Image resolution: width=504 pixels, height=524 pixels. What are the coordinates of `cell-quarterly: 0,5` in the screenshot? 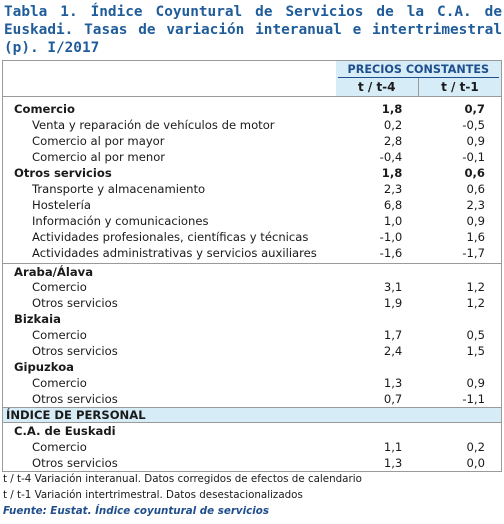 It's located at (475, 335).